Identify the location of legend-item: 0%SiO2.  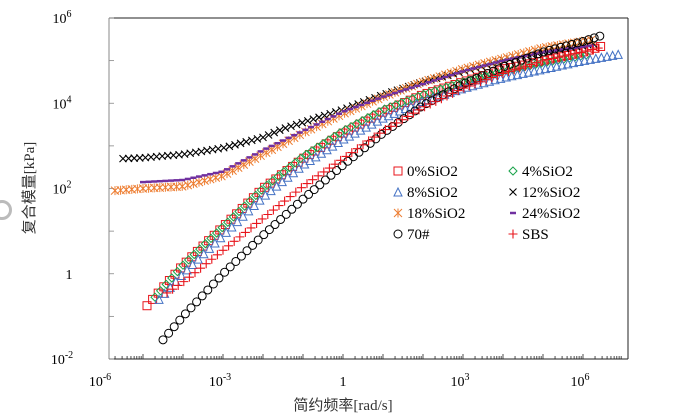
(425, 172).